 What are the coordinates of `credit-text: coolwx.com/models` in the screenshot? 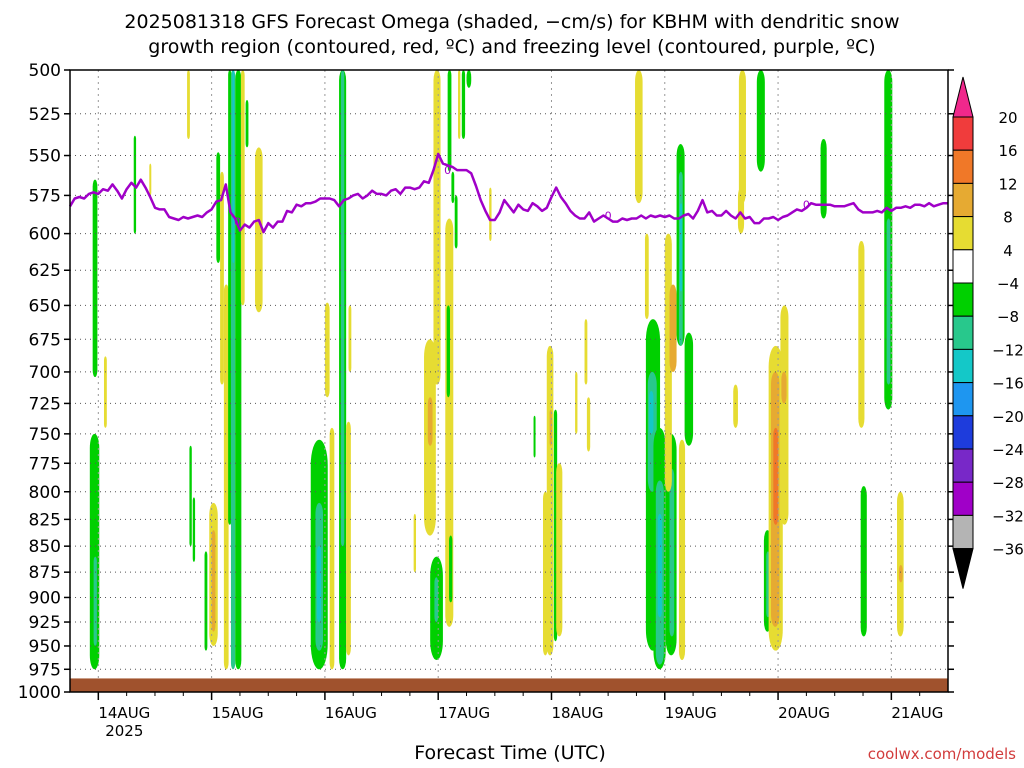 It's located at (941, 754).